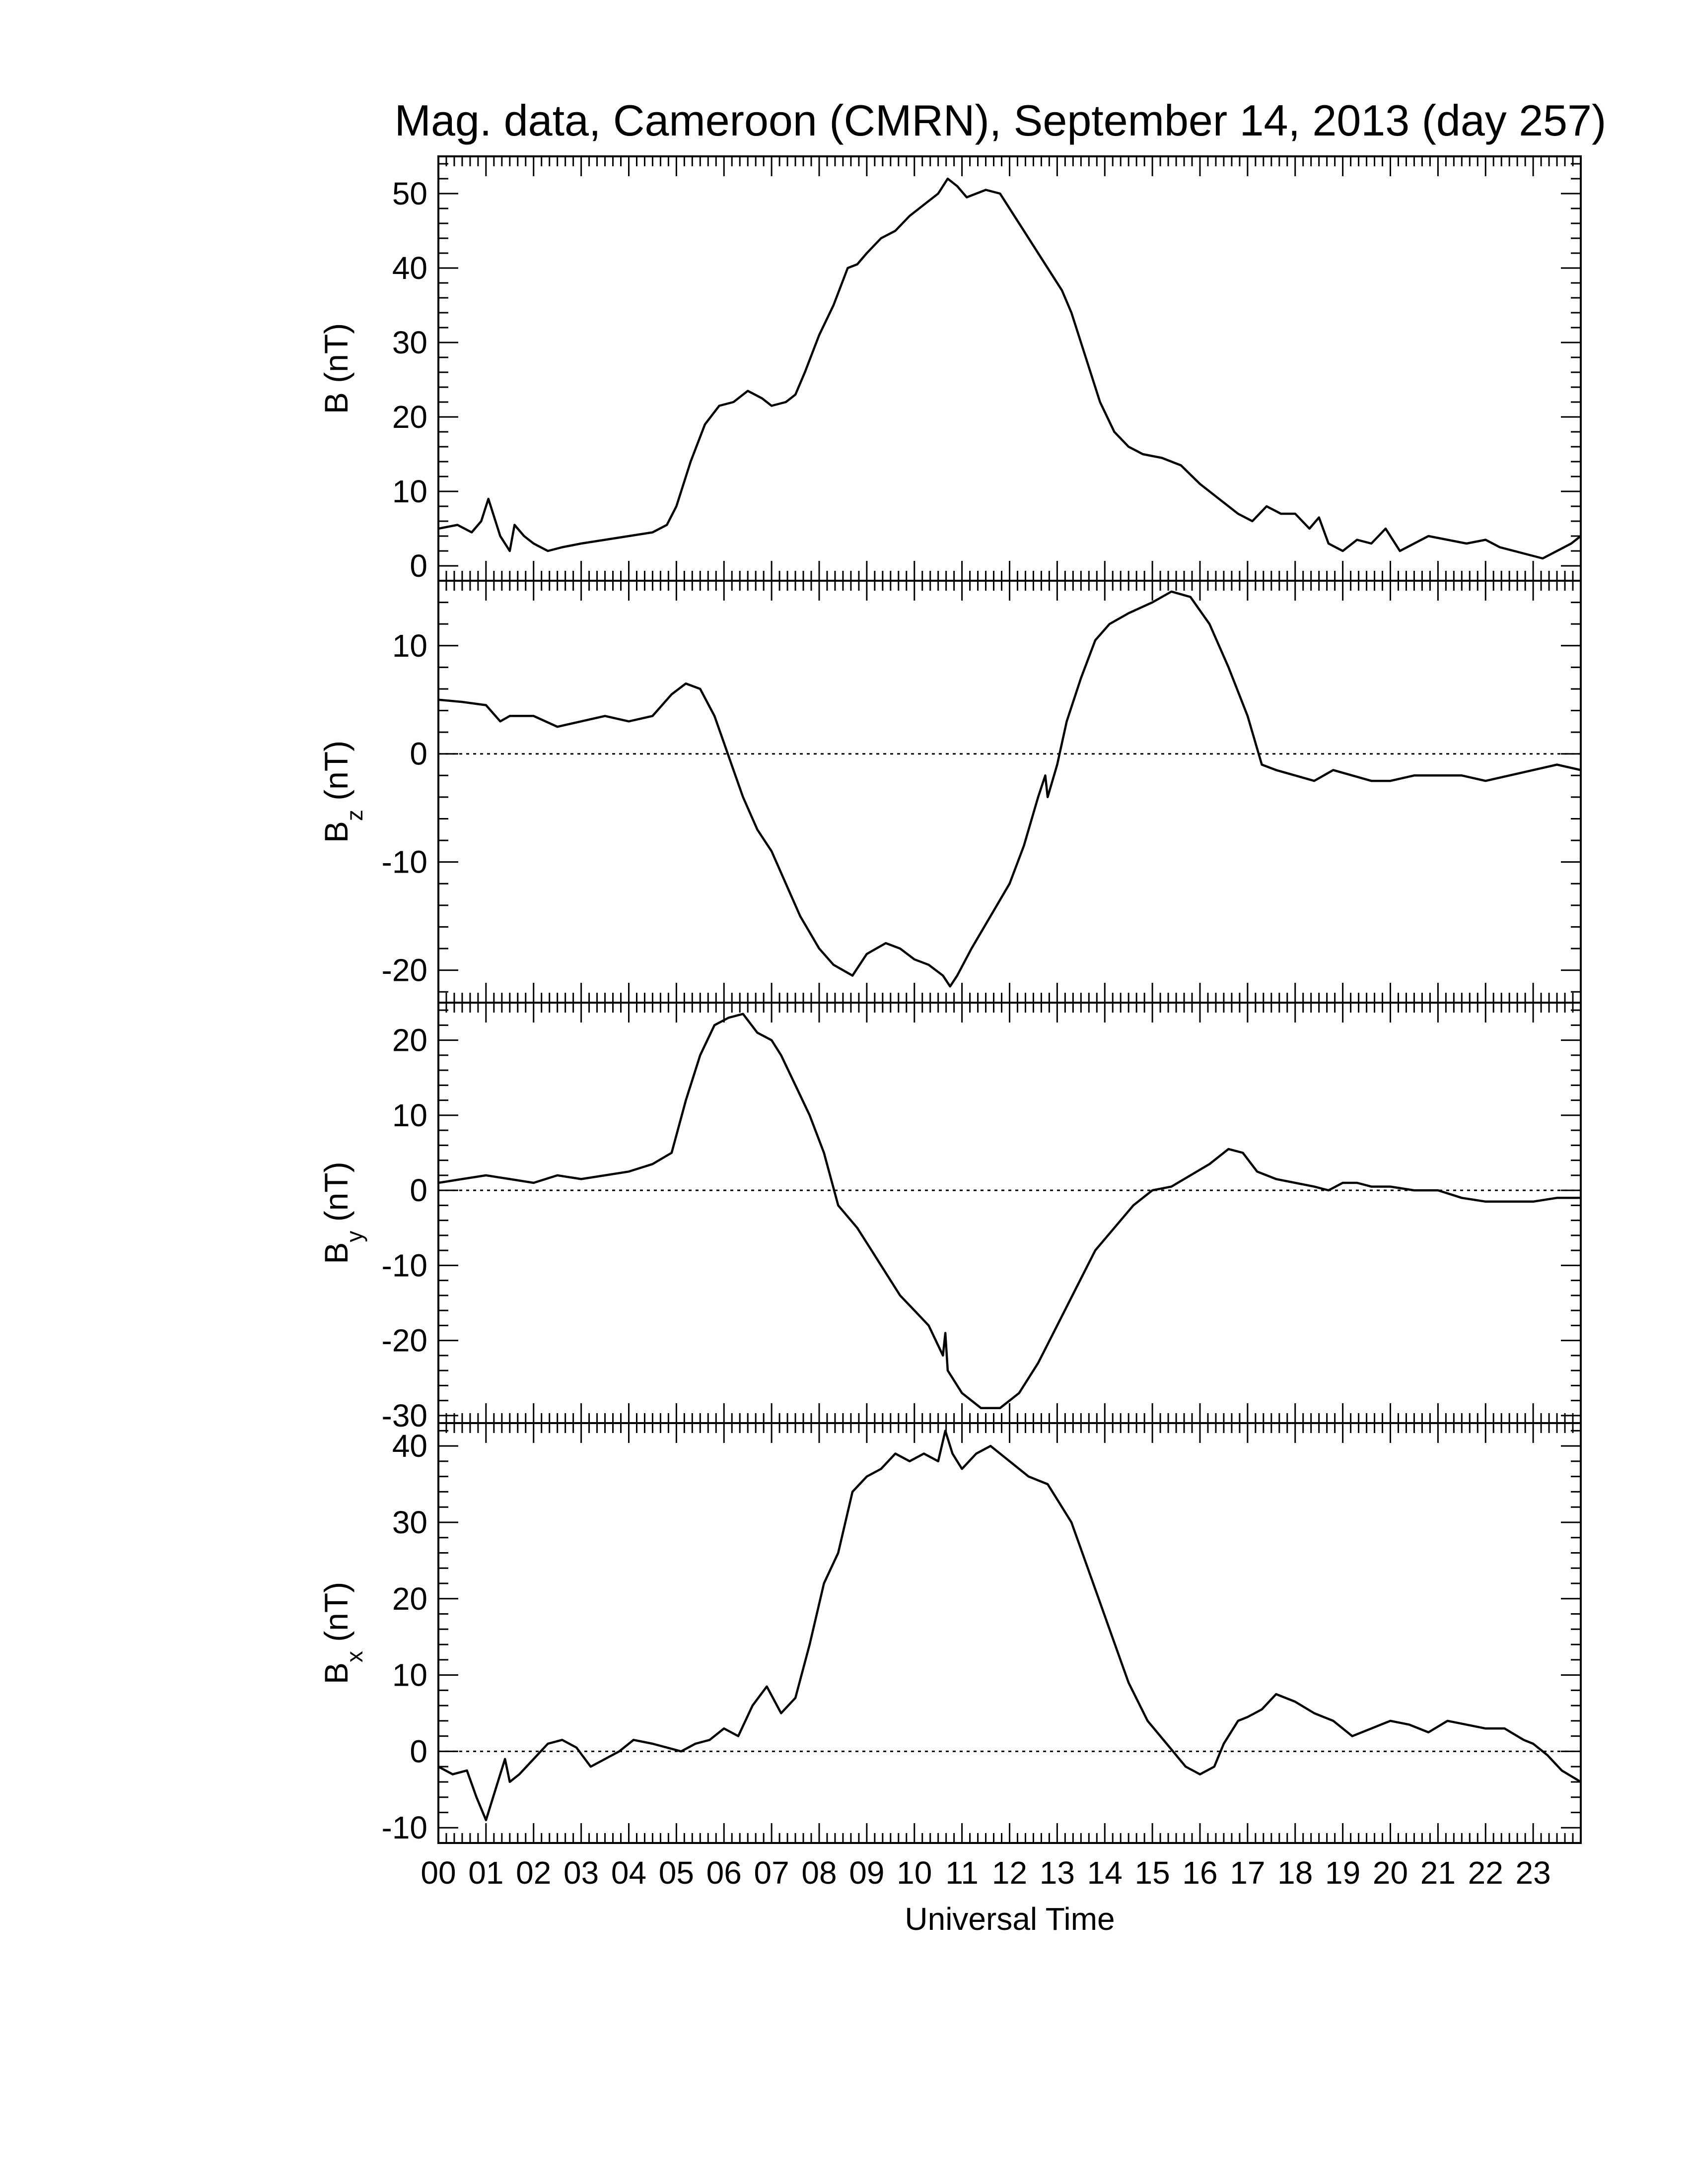  I want to click on x-tick-label: 12, so click(1009, 1873).